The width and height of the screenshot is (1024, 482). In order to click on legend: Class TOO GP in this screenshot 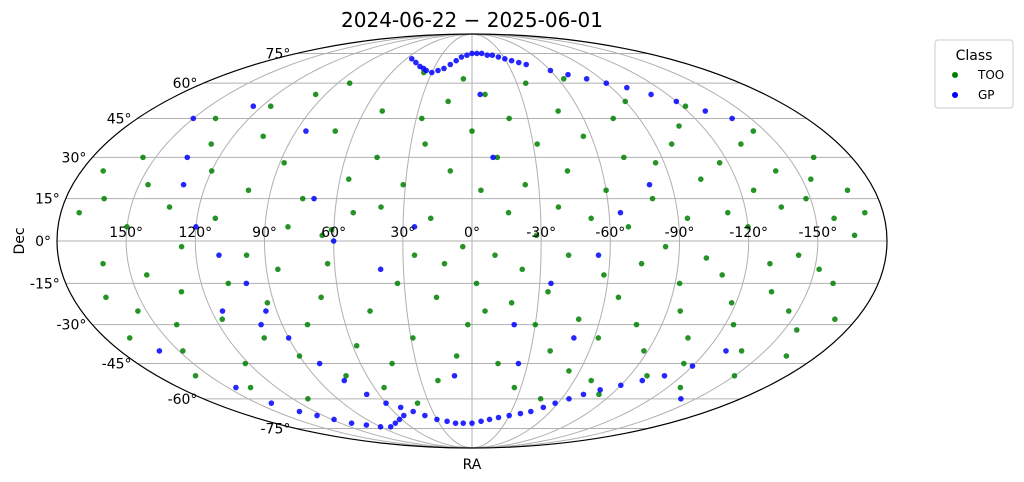, I will do `click(974, 74)`.